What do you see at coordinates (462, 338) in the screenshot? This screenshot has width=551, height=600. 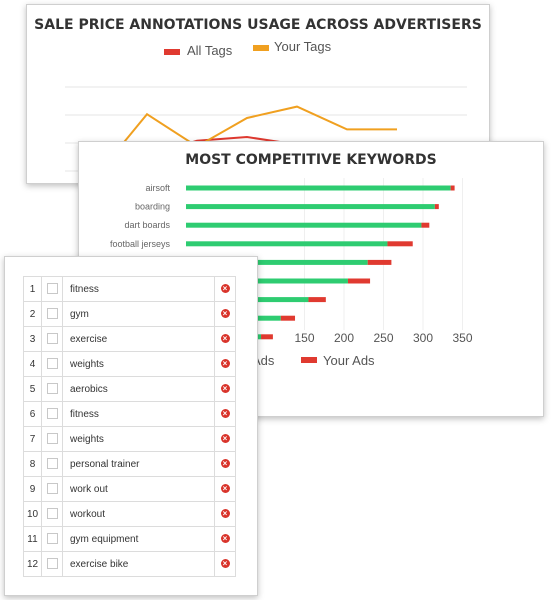 I see `x-tick-label: 350` at bounding box center [462, 338].